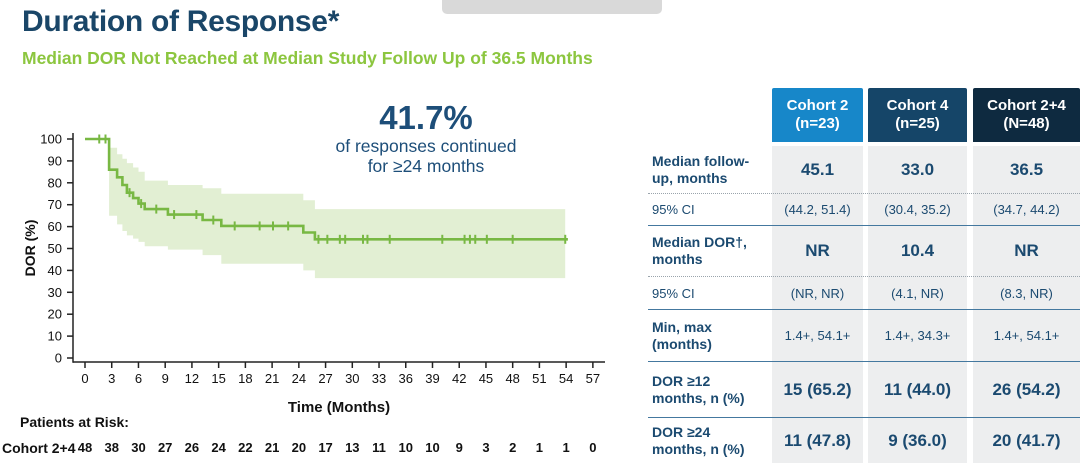 The image size is (1080, 471). Describe the element at coordinates (218, 378) in the screenshot. I see `x-tick-label: 15` at that location.